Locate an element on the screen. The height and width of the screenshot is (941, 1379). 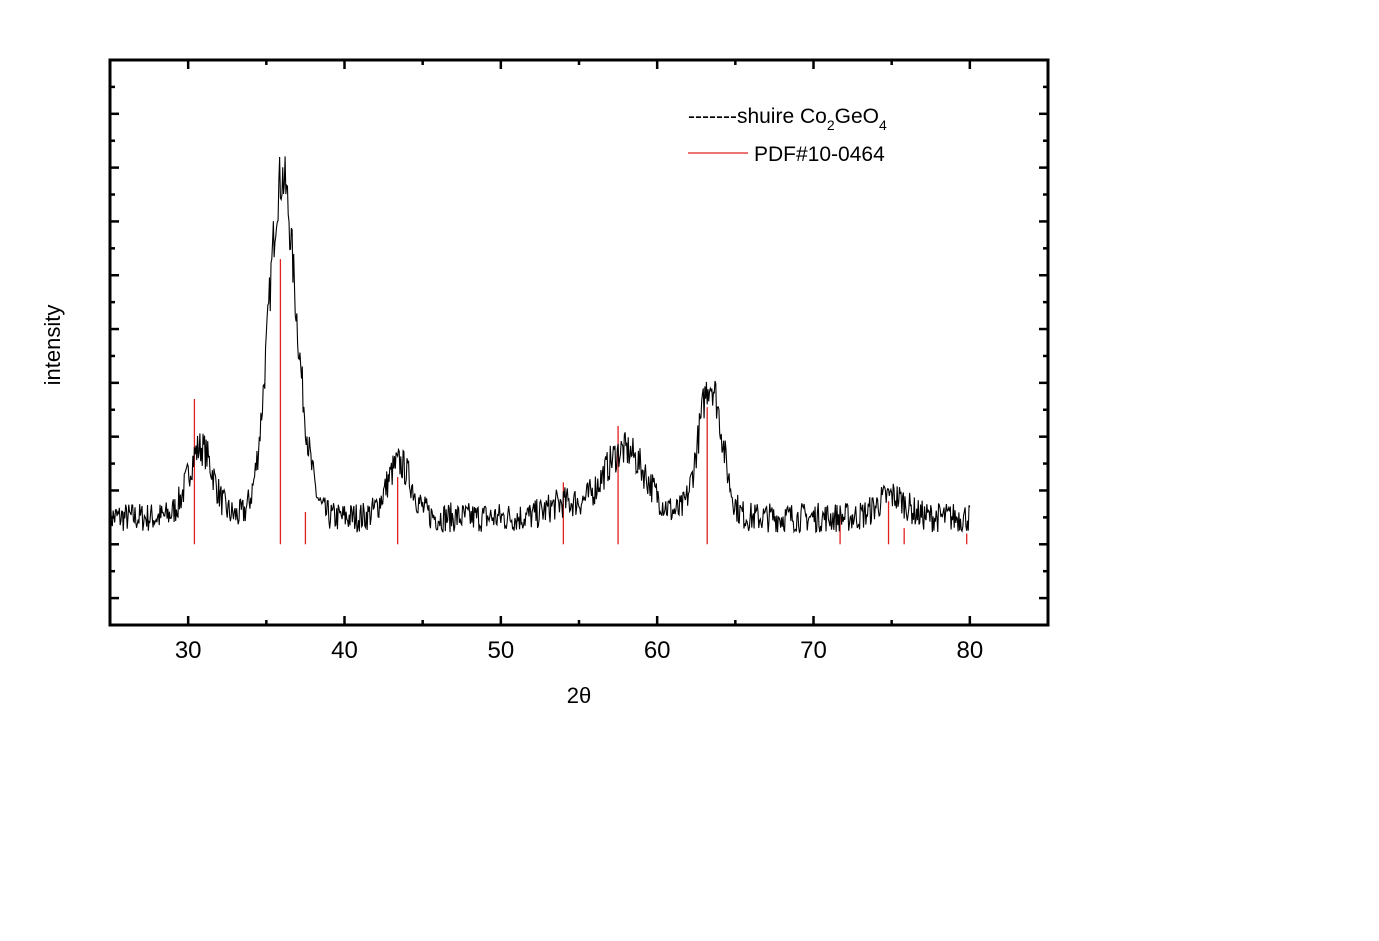
legend-item-measured: -------shuire Co2GeO4 is located at coordinates (787, 119).